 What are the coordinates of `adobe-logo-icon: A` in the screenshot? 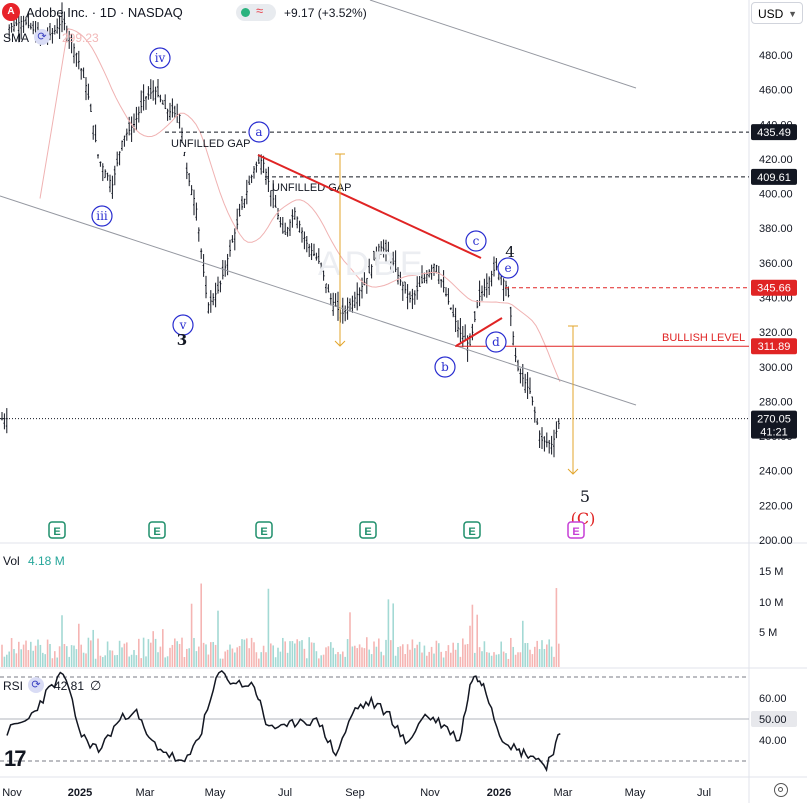 It's located at (11, 12).